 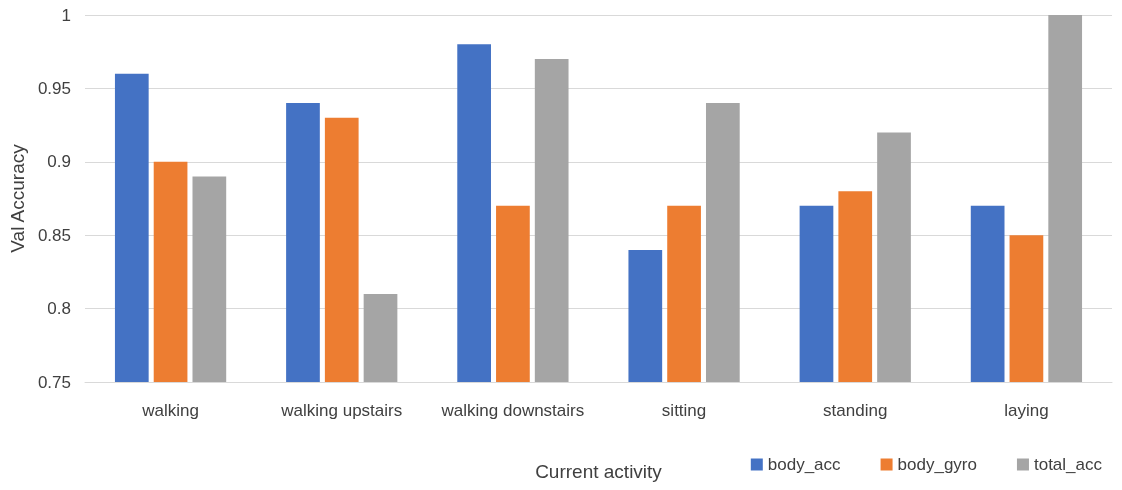 I want to click on y-tick-label: 0.95, so click(x=54, y=88).